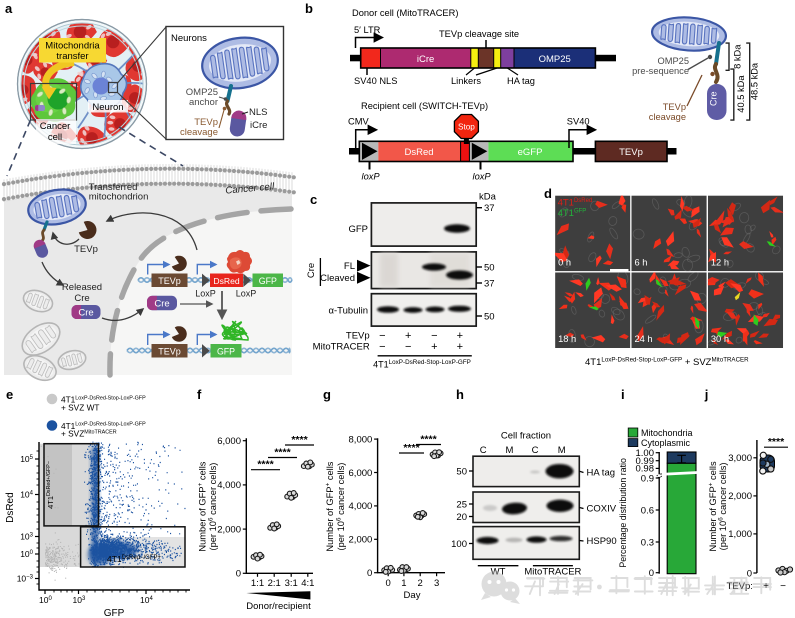 The width and height of the screenshot is (795, 618). I want to click on svg-text: 48.5 kDa, so click(755, 81).